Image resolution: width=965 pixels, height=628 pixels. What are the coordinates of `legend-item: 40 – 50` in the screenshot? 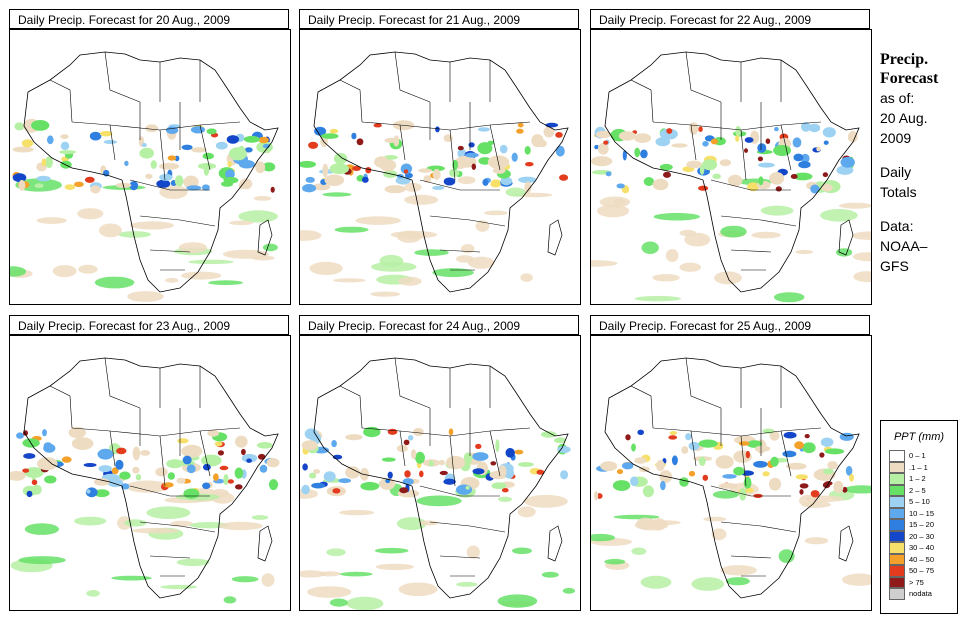 It's located at (911, 559).